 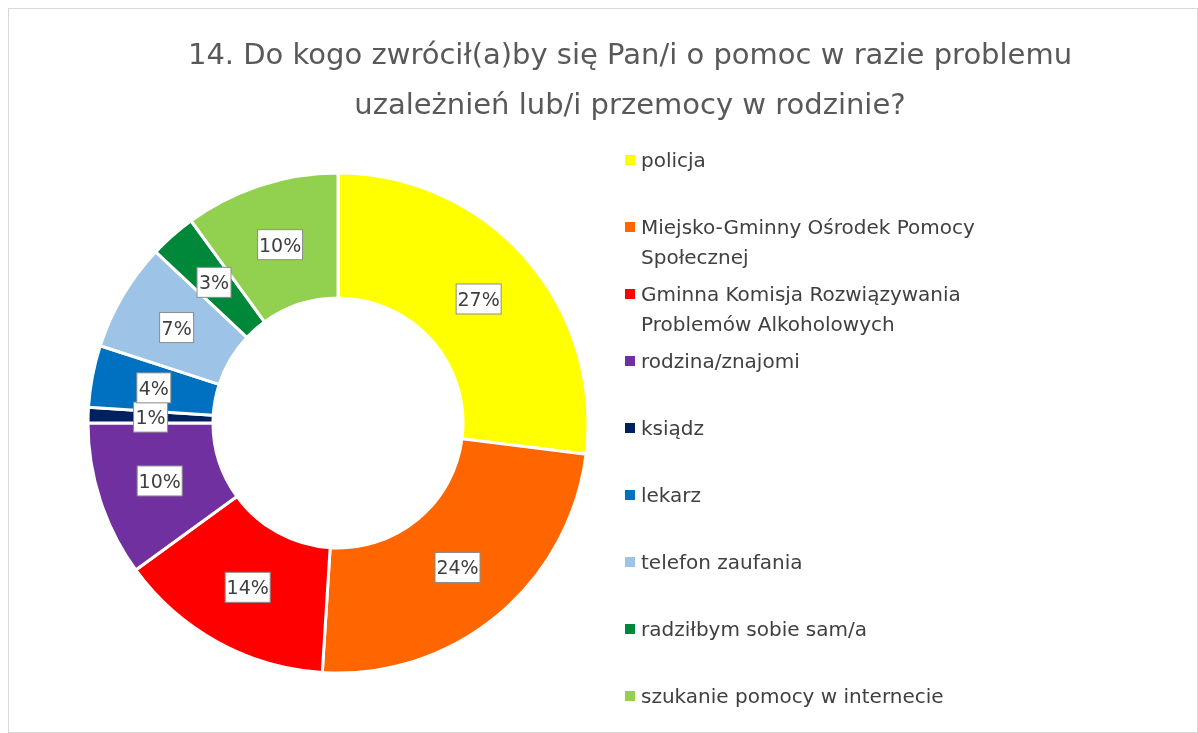 I want to click on data-label: 3%, so click(x=214, y=282).